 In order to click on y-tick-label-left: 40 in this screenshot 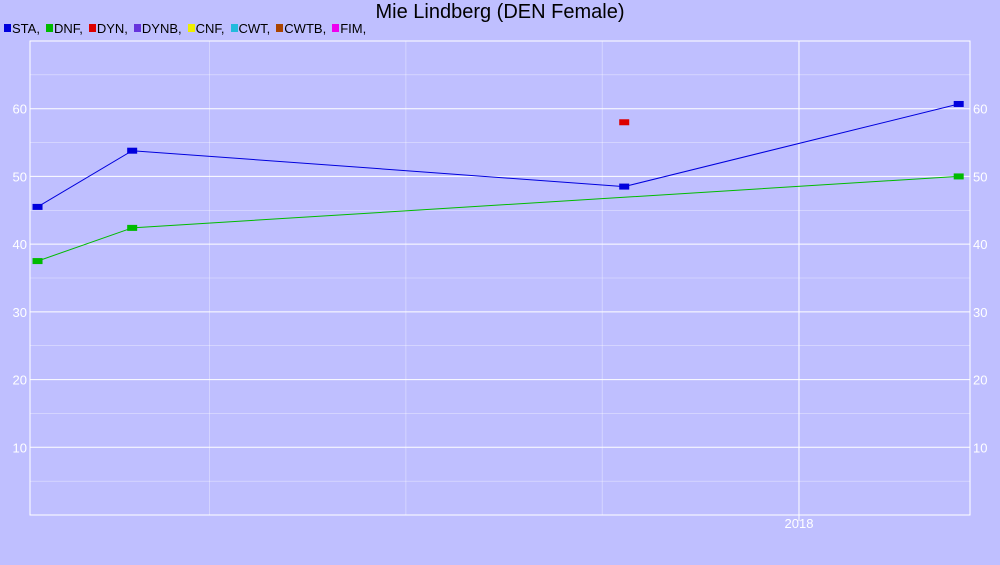, I will do `click(20, 244)`.